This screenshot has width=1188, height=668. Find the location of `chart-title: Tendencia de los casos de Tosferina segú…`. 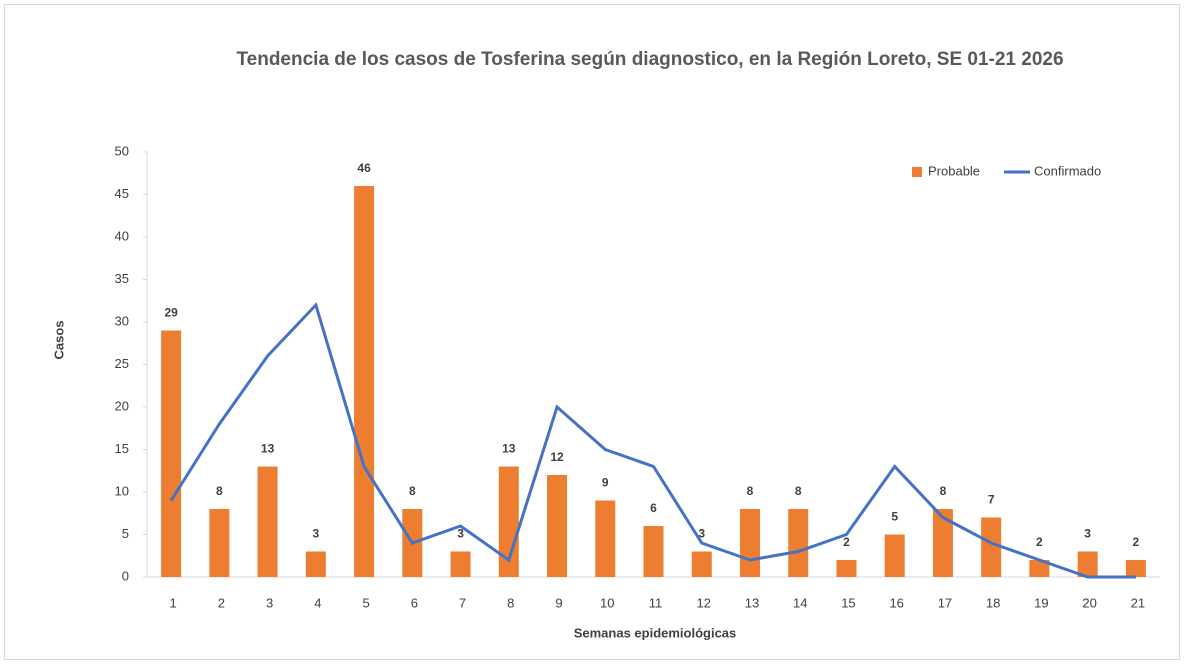

chart-title: Tendencia de los casos de Tosferina segú… is located at coordinates (650, 59).